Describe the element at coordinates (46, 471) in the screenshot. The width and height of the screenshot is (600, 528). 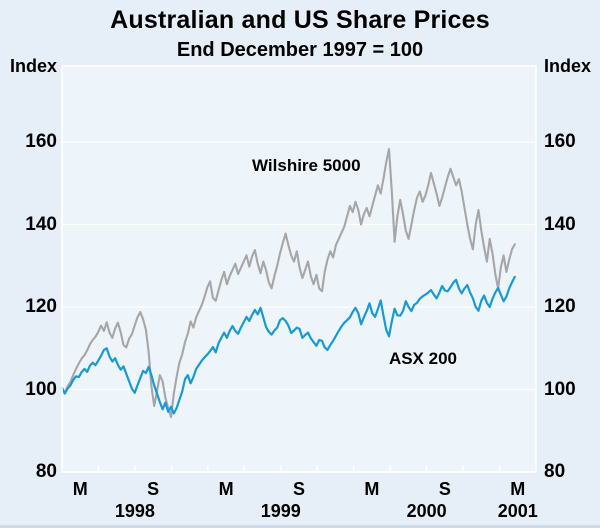
I see `y-tick-label-left-80: 80` at that location.